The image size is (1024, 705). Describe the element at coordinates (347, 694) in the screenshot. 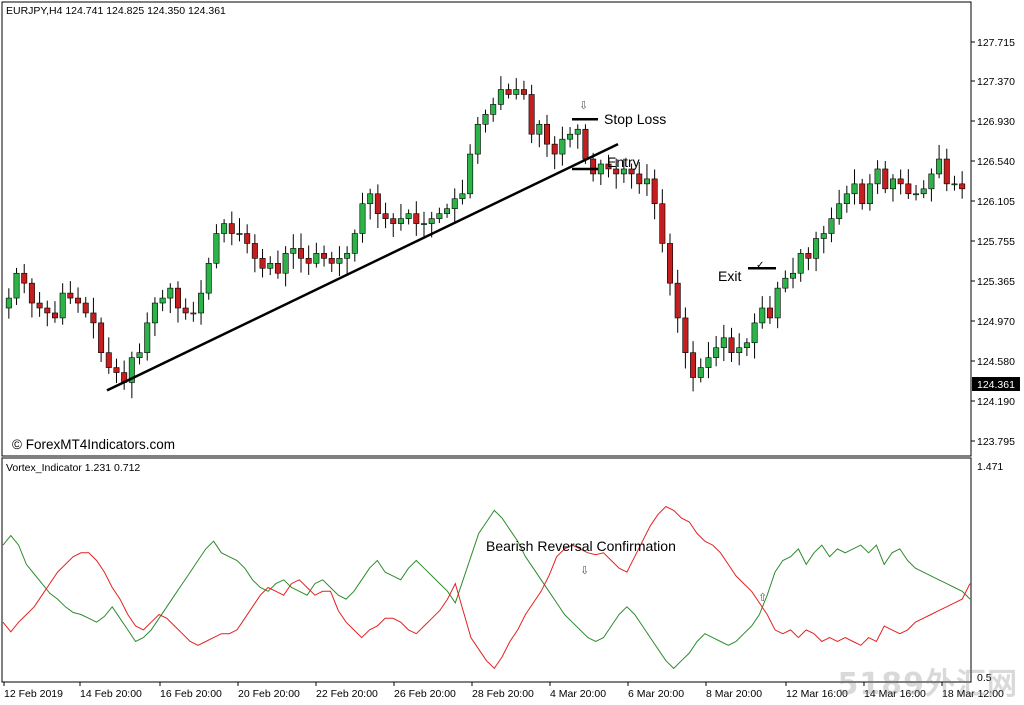

I see `time-tick-label: 22 Feb 20:00` at that location.